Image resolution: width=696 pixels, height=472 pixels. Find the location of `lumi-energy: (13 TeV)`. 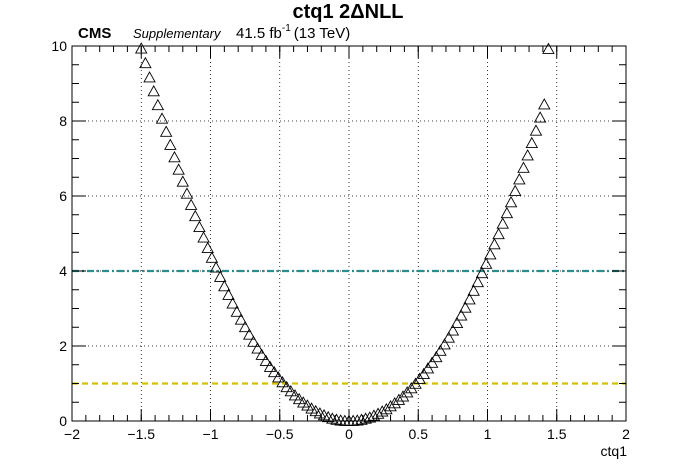

lumi-energy: (13 TeV) is located at coordinates (322, 33).